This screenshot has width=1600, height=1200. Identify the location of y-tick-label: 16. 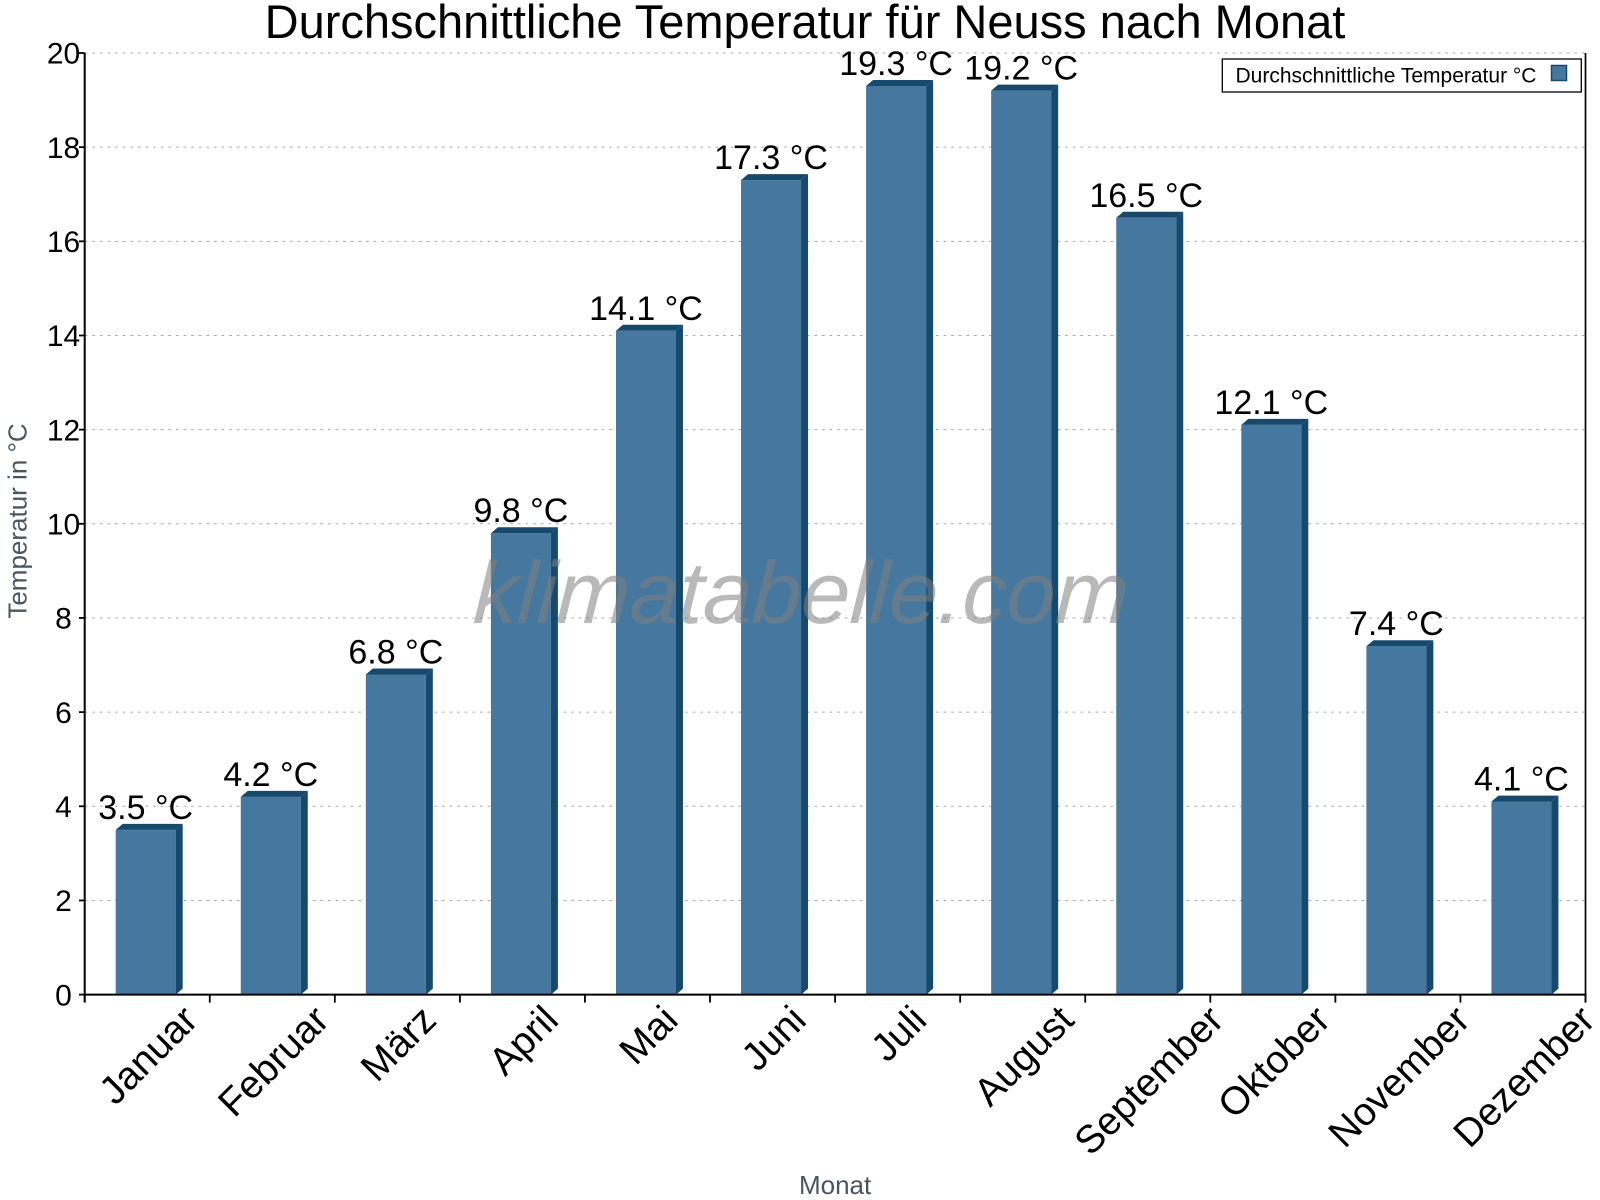
(63, 242).